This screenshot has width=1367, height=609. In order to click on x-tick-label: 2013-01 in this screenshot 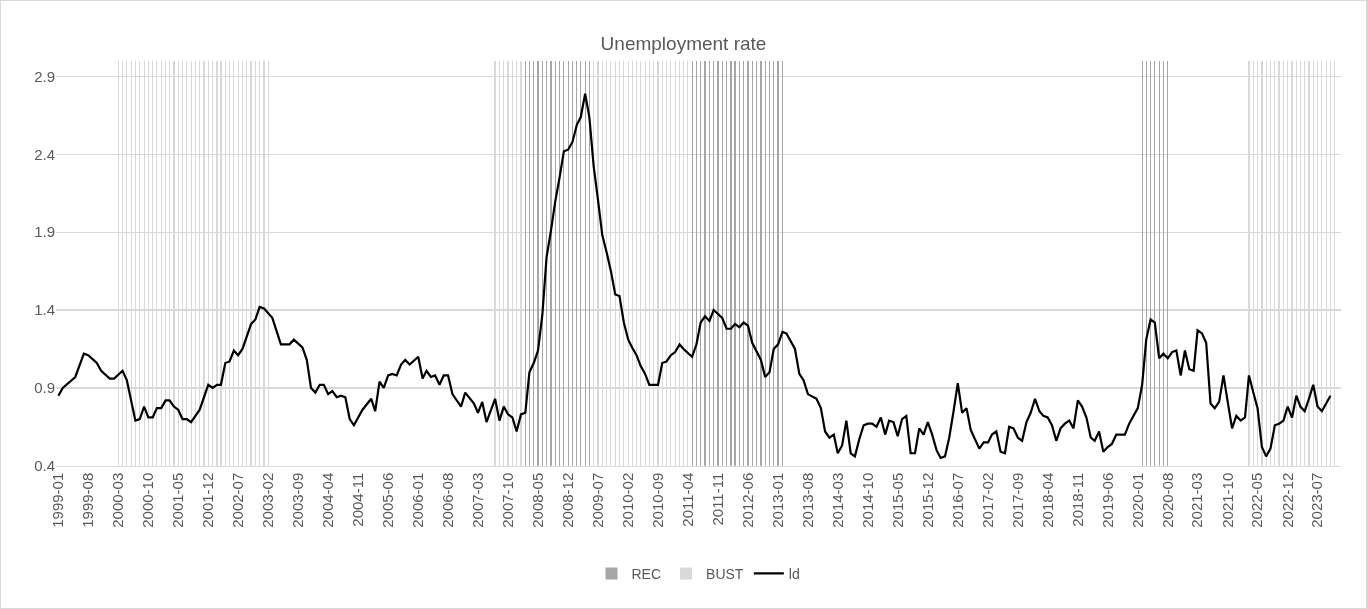, I will do `click(777, 500)`.